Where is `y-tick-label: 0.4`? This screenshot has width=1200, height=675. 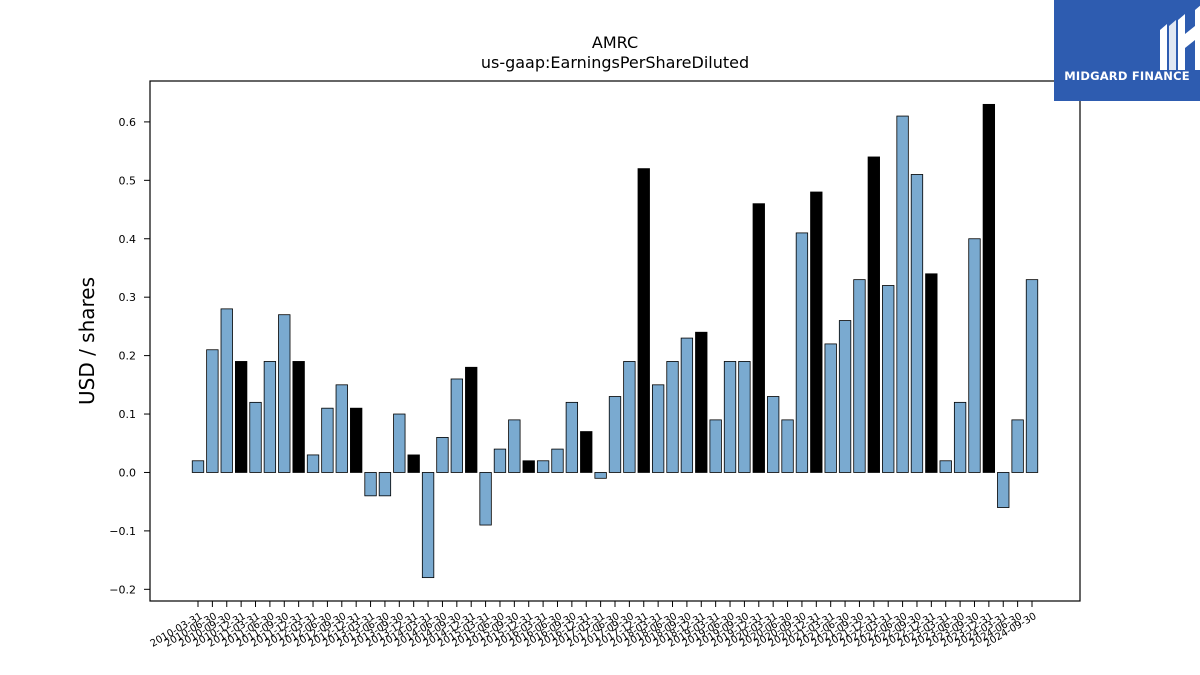 y-tick-label: 0.4 is located at coordinates (128, 239).